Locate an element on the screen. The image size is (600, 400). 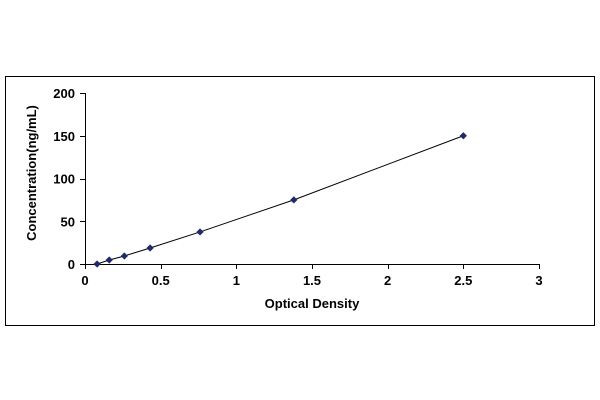
x-tick-label: 1.5 is located at coordinates (312, 280).